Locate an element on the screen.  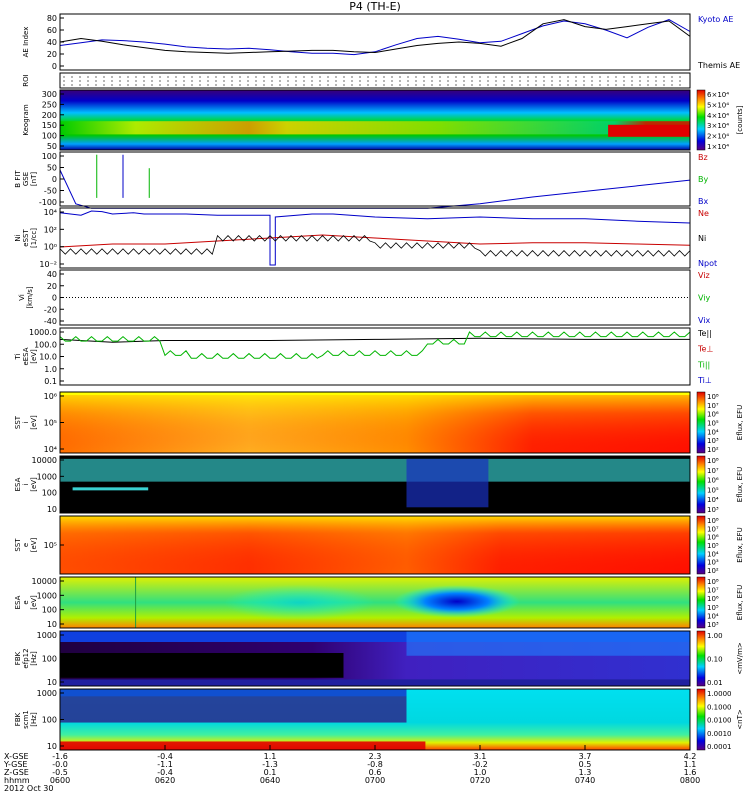
colorbar-tick: 10² is located at coordinates (713, 450).